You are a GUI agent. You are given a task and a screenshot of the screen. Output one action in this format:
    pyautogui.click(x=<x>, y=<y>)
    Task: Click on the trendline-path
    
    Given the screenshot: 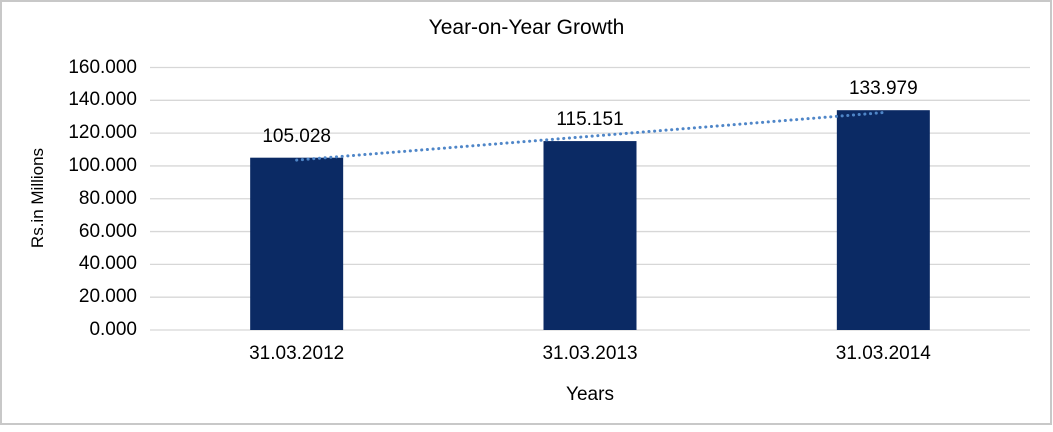 What is the action you would take?
    pyautogui.click(x=590, y=136)
    